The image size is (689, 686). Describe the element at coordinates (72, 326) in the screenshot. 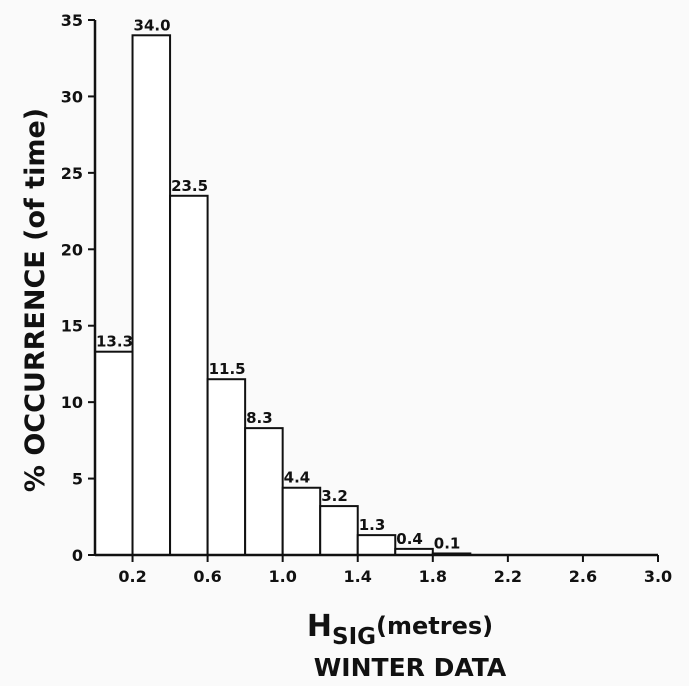

I see `y-tick-label: 15` at that location.